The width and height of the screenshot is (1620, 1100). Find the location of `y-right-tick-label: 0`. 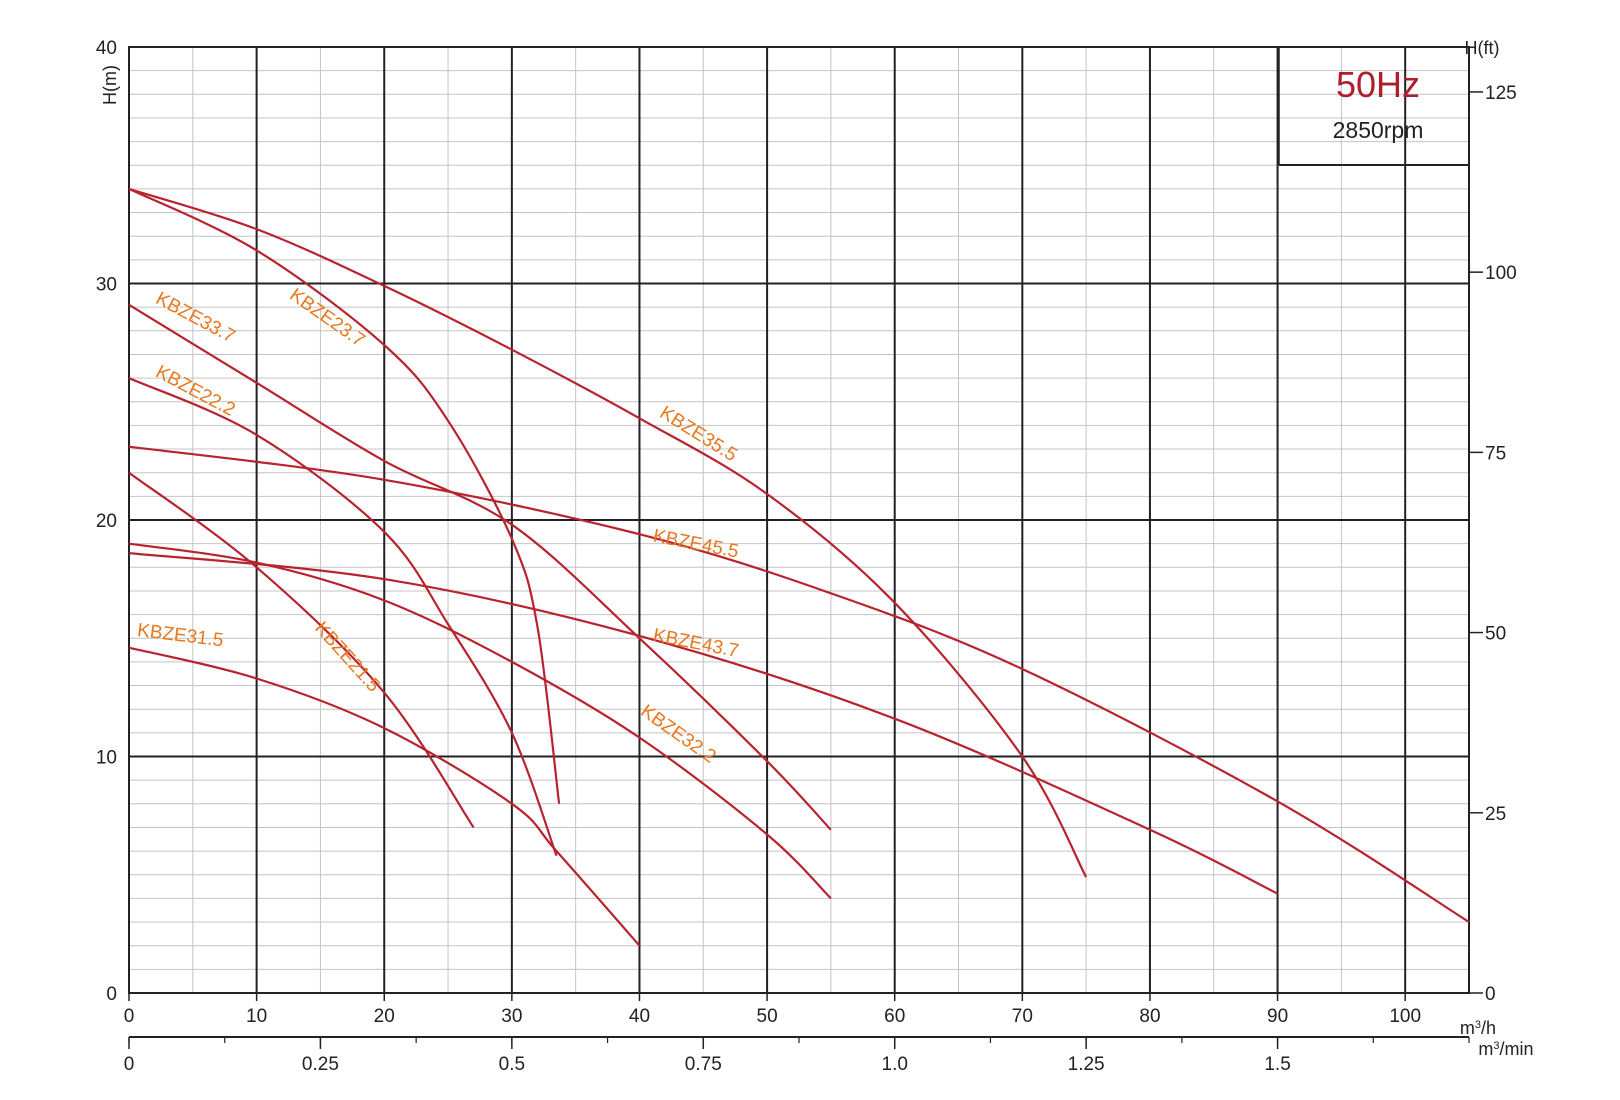

y-right-tick-label: 0 is located at coordinates (1490, 994).